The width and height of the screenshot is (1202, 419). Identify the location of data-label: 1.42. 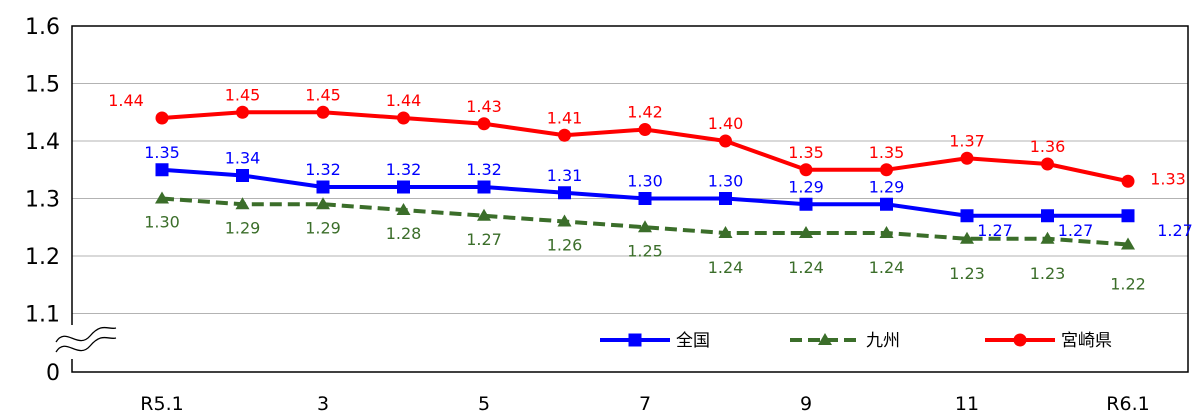
(645, 112).